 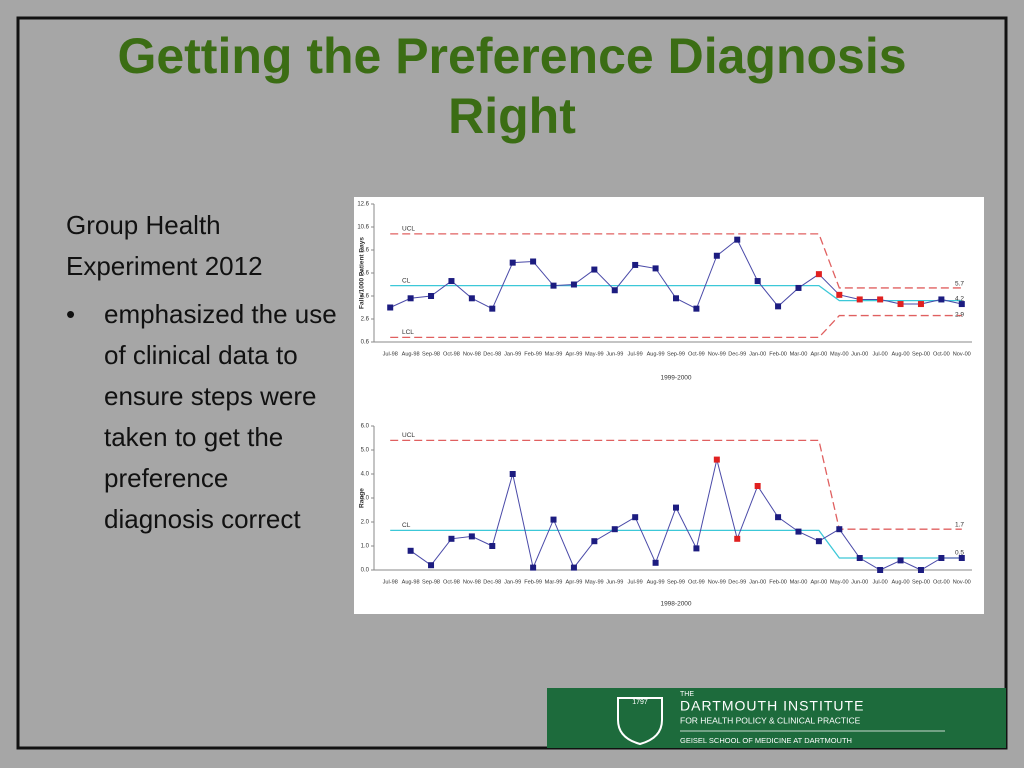 What do you see at coordinates (365, 499) in the screenshot?
I see `y-tick-label: 3.0` at bounding box center [365, 499].